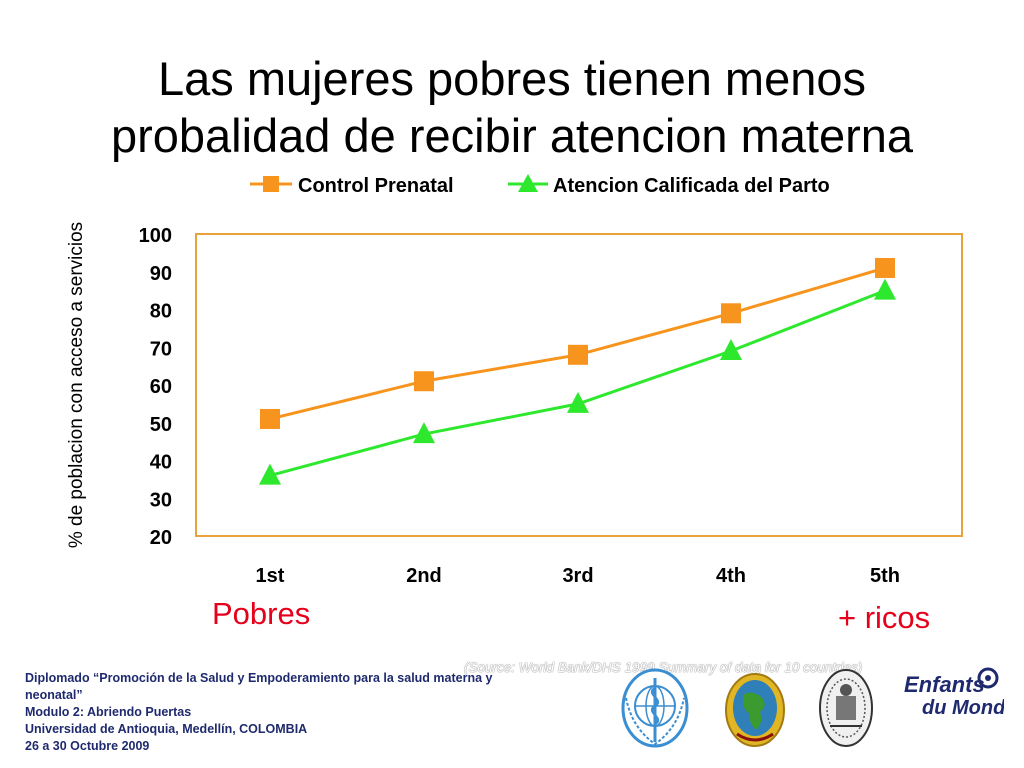  I want to click on legend-label-control-prenatal: Control Prenatal, so click(376, 186).